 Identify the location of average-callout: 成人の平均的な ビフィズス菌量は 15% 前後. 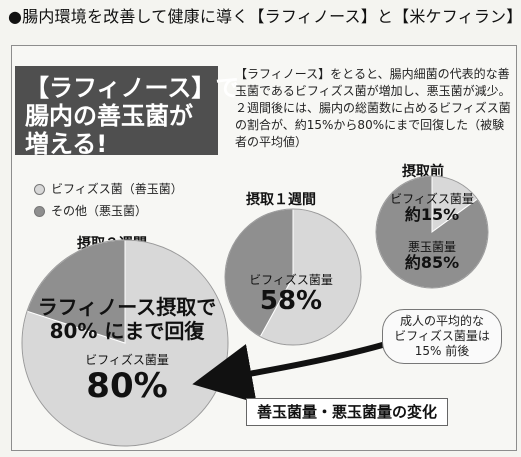
(442, 336).